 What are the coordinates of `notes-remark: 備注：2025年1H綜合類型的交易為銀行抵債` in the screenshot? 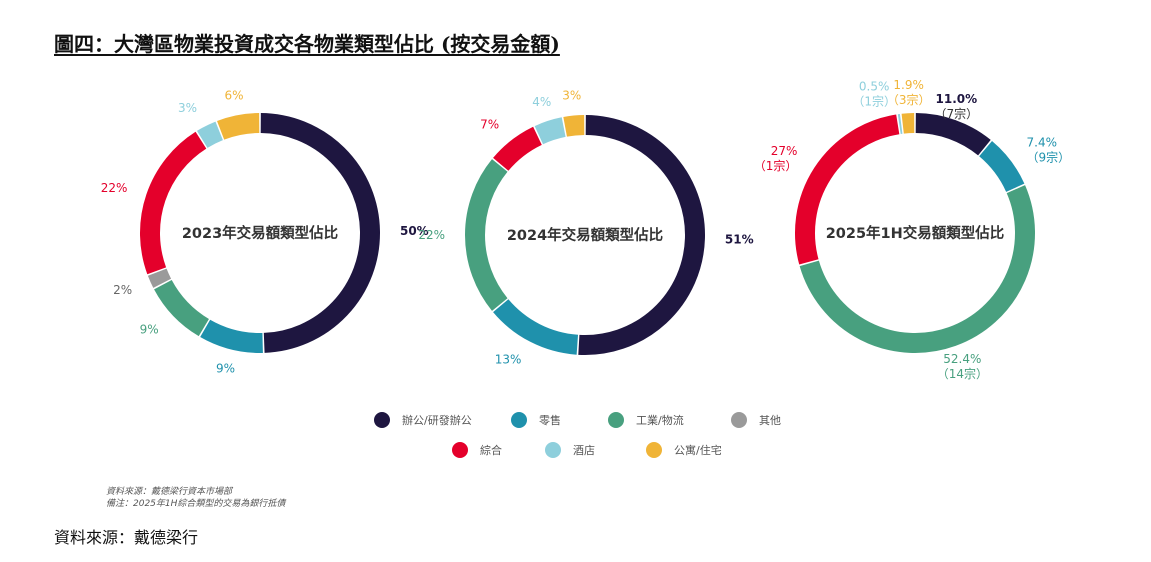 It's located at (196, 504).